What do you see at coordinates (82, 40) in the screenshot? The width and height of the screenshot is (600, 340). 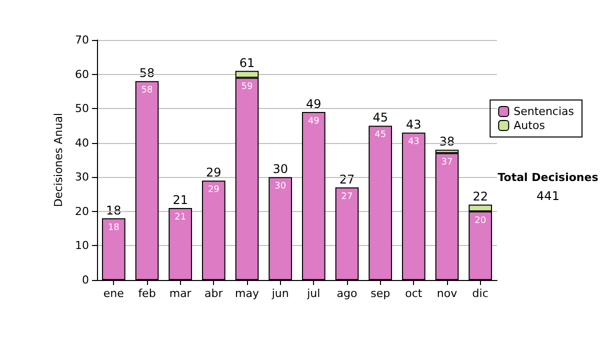 I see `y-tick-label: 70` at bounding box center [82, 40].